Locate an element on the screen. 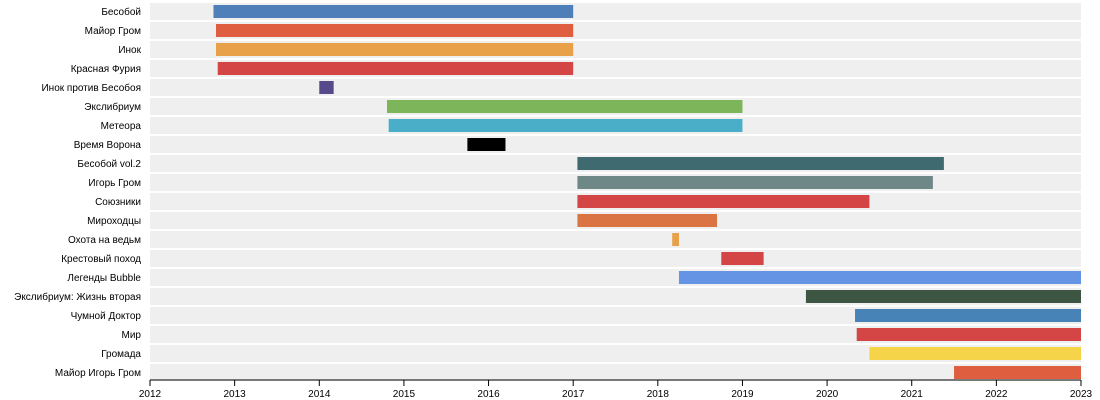 The image size is (1100, 400). row-label: Майор Игорь Гром is located at coordinates (98, 373).